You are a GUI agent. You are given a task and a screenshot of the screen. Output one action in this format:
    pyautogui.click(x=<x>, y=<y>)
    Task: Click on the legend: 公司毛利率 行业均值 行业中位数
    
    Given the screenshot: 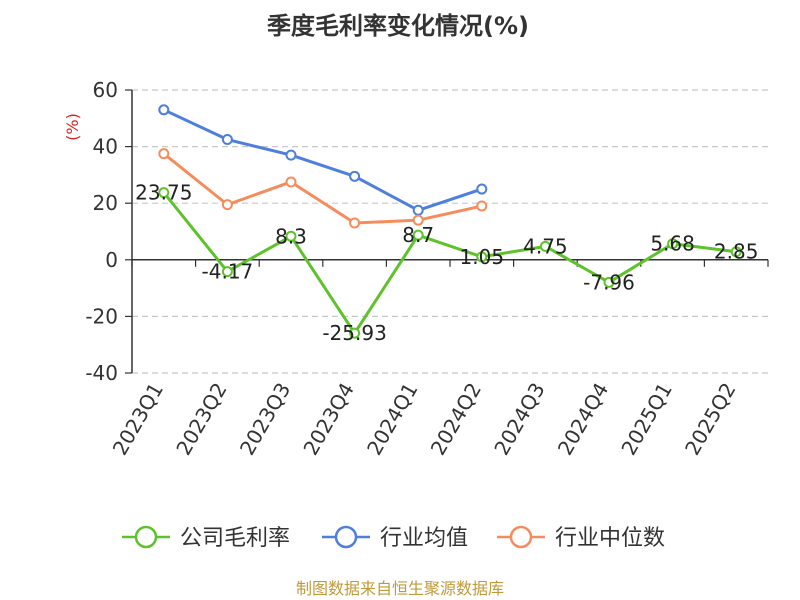 What is the action you would take?
    pyautogui.click(x=393, y=538)
    